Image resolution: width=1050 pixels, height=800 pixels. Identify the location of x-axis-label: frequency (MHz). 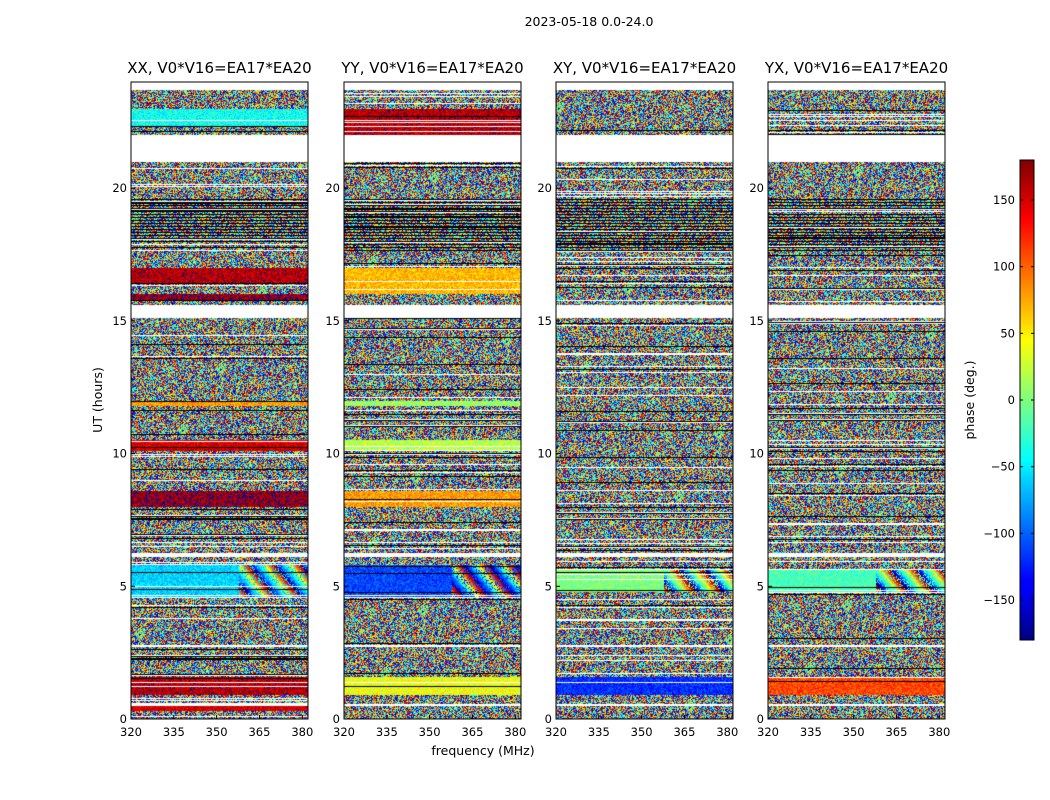
(482, 750).